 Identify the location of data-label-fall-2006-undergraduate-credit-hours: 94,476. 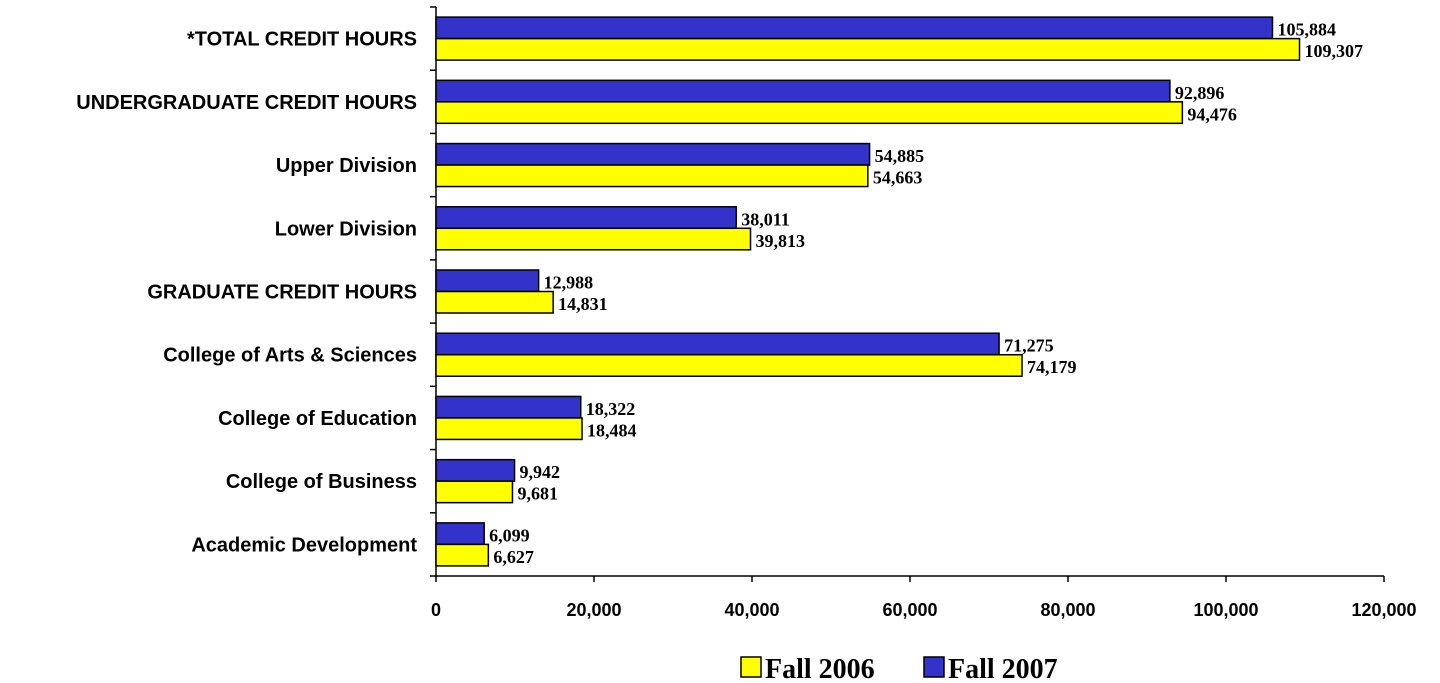
(1212, 114).